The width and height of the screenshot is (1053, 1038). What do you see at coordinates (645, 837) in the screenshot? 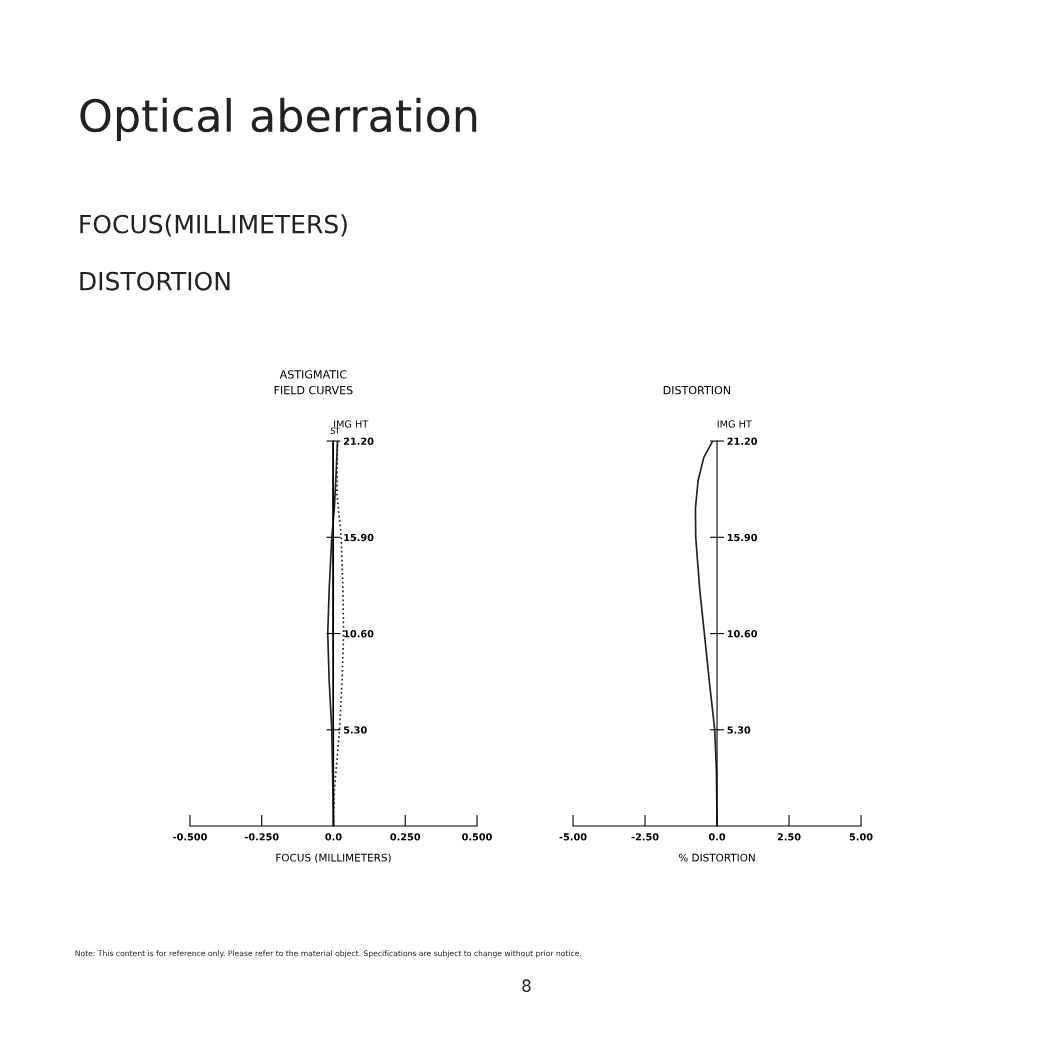
I see `x-tick-label: -2.50` at bounding box center [645, 837].